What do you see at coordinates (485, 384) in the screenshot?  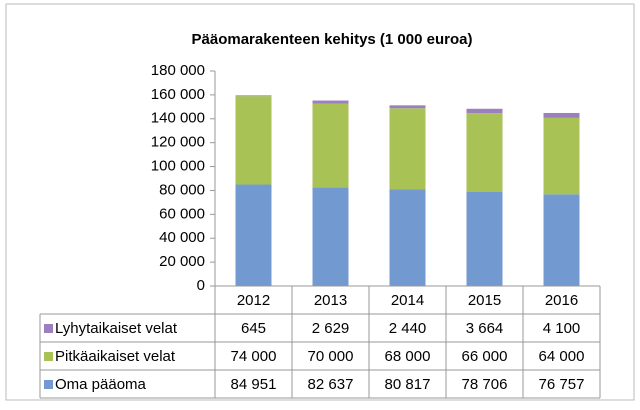 I see `table-value: 78 706` at bounding box center [485, 384].